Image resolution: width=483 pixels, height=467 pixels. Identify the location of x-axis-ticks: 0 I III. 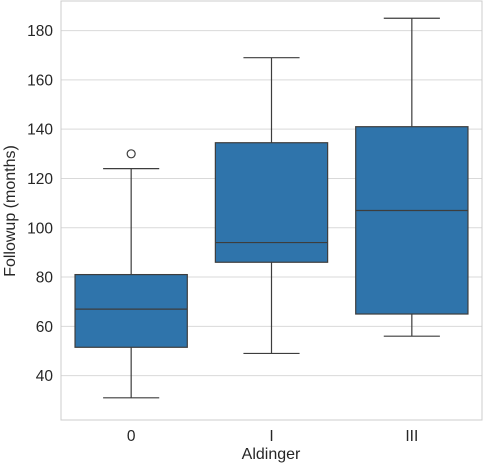
(272, 436).